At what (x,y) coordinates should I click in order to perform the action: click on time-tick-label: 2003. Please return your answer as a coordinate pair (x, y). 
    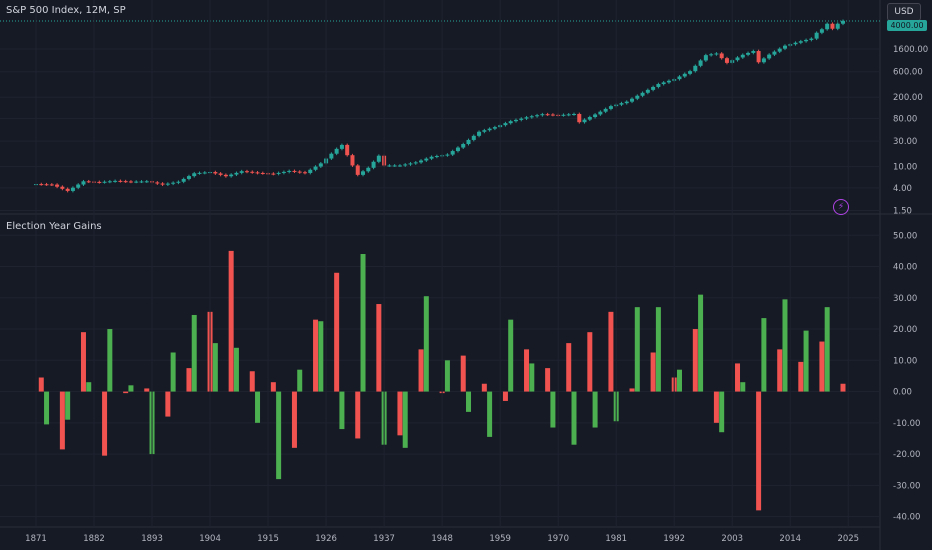
    Looking at the image, I should click on (732, 539).